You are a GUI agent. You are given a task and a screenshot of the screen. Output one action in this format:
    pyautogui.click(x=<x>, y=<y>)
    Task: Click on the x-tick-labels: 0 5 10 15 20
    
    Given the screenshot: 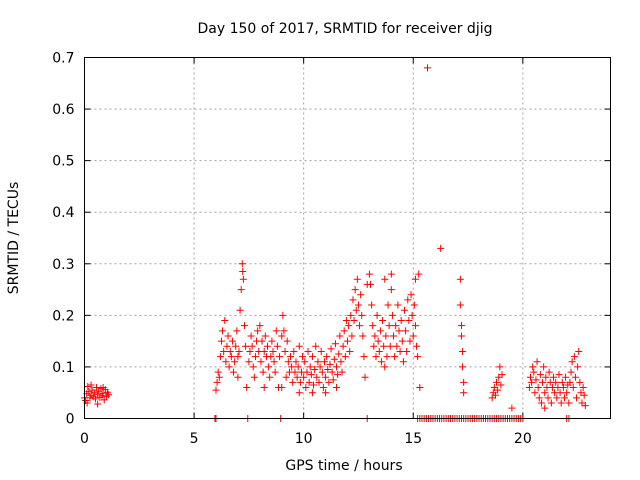 What is the action you would take?
    pyautogui.click(x=306, y=439)
    